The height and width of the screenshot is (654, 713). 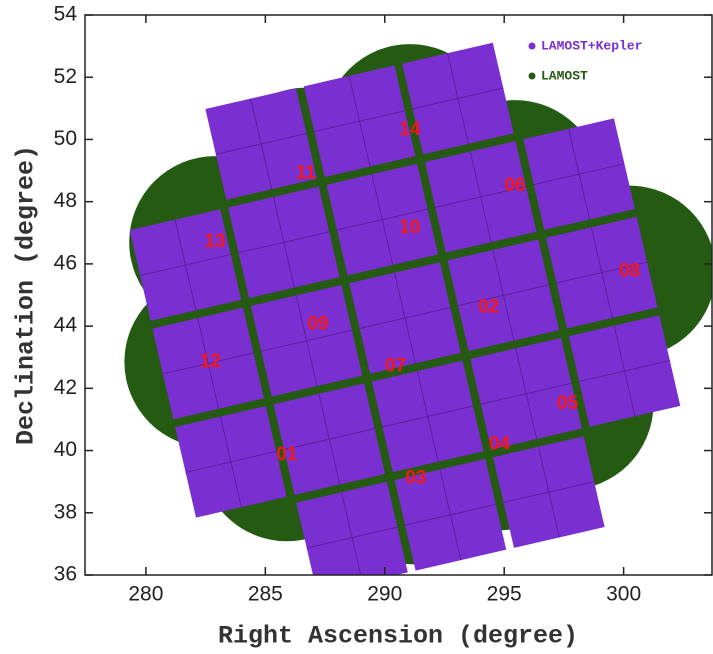 What do you see at coordinates (65, 574) in the screenshot?
I see `y-tick-label: 36` at bounding box center [65, 574].